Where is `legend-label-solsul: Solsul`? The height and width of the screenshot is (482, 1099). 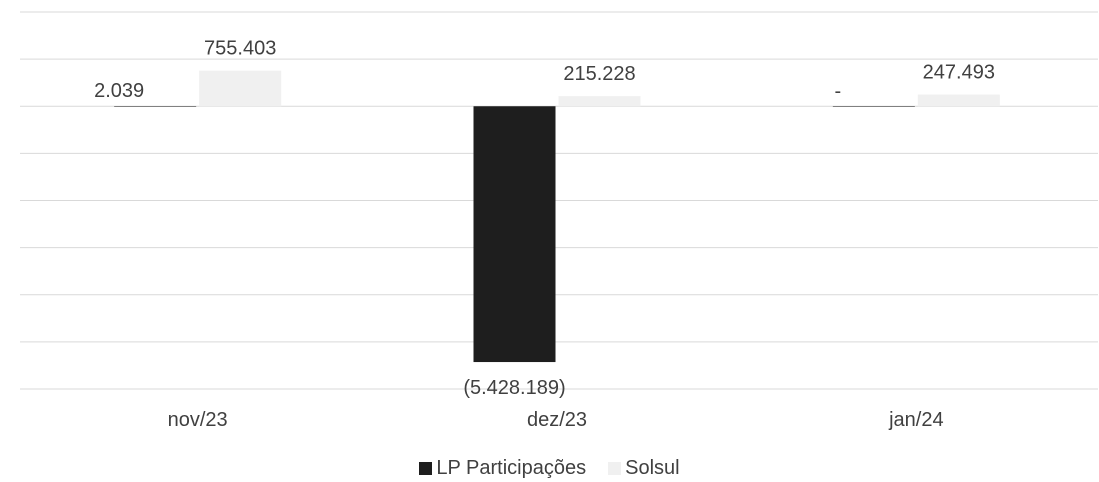 legend-label-solsul: Solsul is located at coordinates (652, 467).